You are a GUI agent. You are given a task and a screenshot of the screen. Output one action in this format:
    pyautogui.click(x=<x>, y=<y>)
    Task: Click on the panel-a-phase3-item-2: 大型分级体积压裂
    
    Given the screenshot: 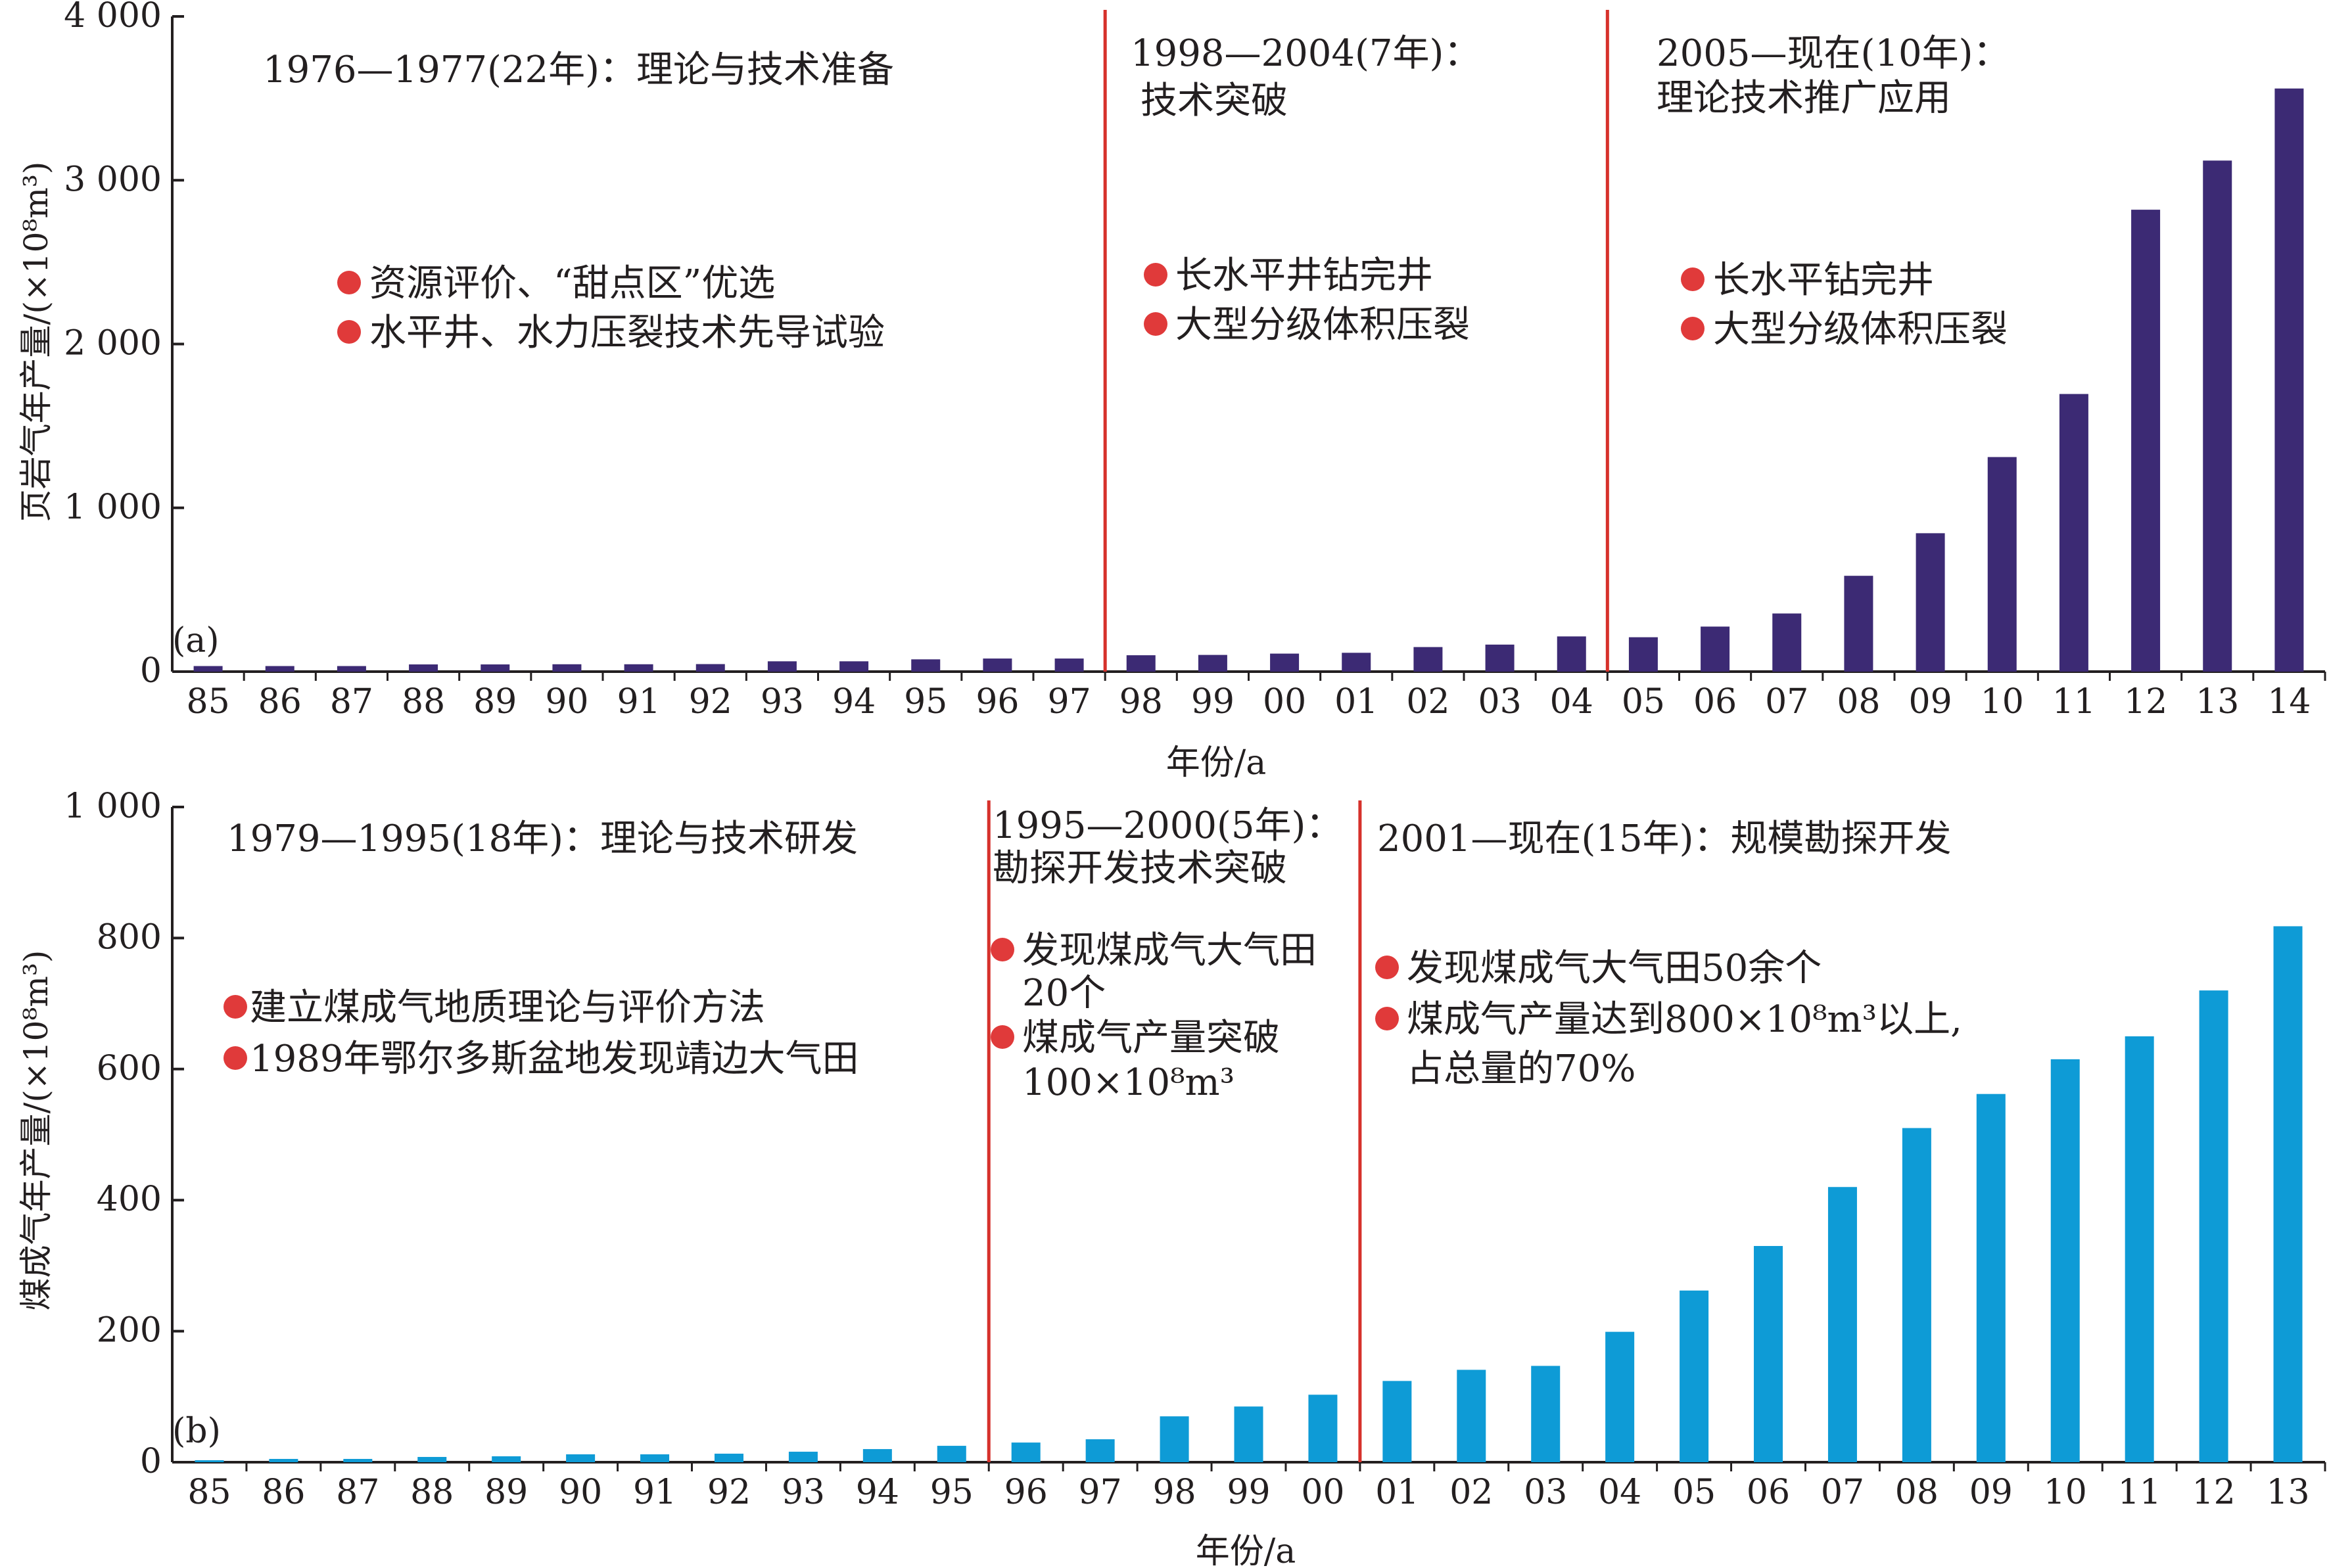 What is the action you would take?
    pyautogui.click(x=1860, y=329)
    